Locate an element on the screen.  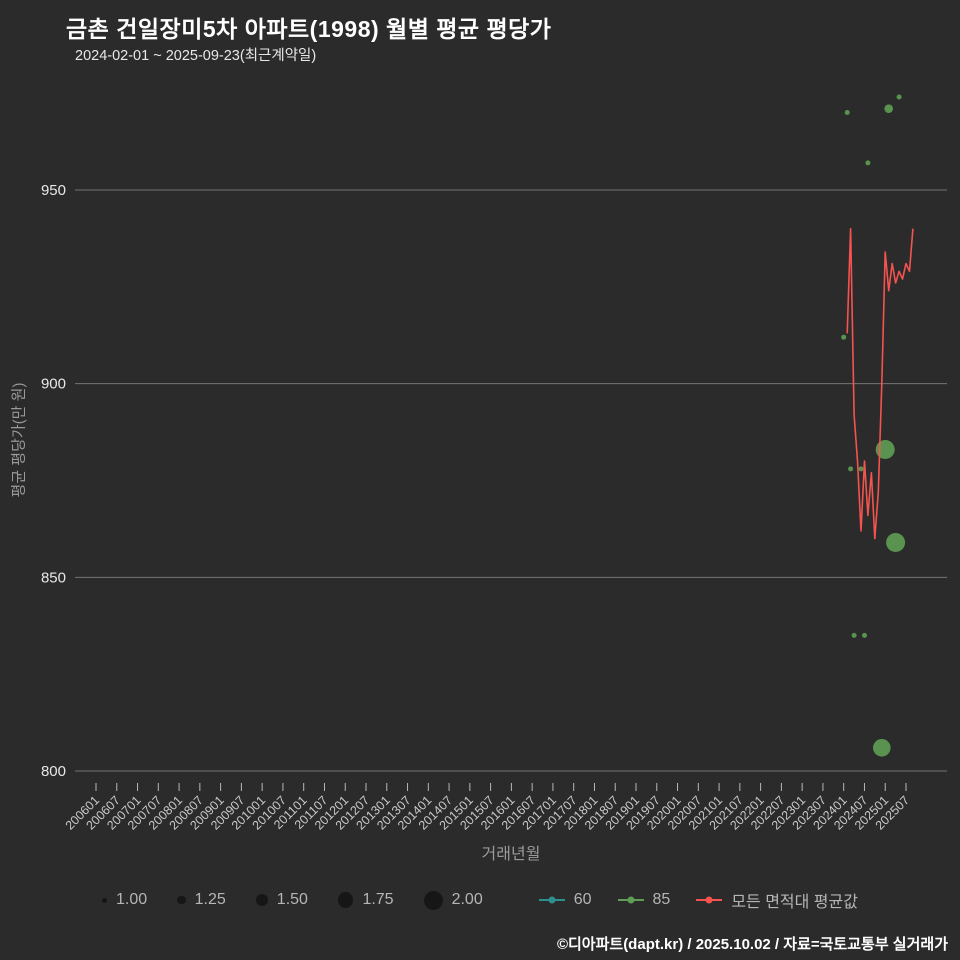
y-axis-title: 평균 평당가(만 원) is located at coordinates (19, 440).